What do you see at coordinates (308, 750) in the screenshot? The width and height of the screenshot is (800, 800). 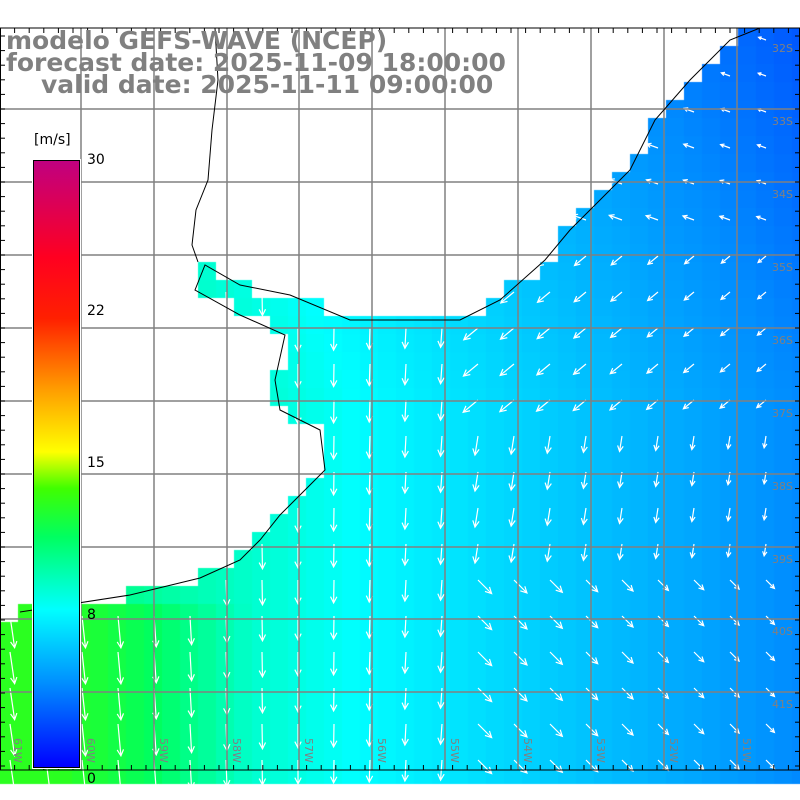 I see `lon-label: 57W` at bounding box center [308, 750].